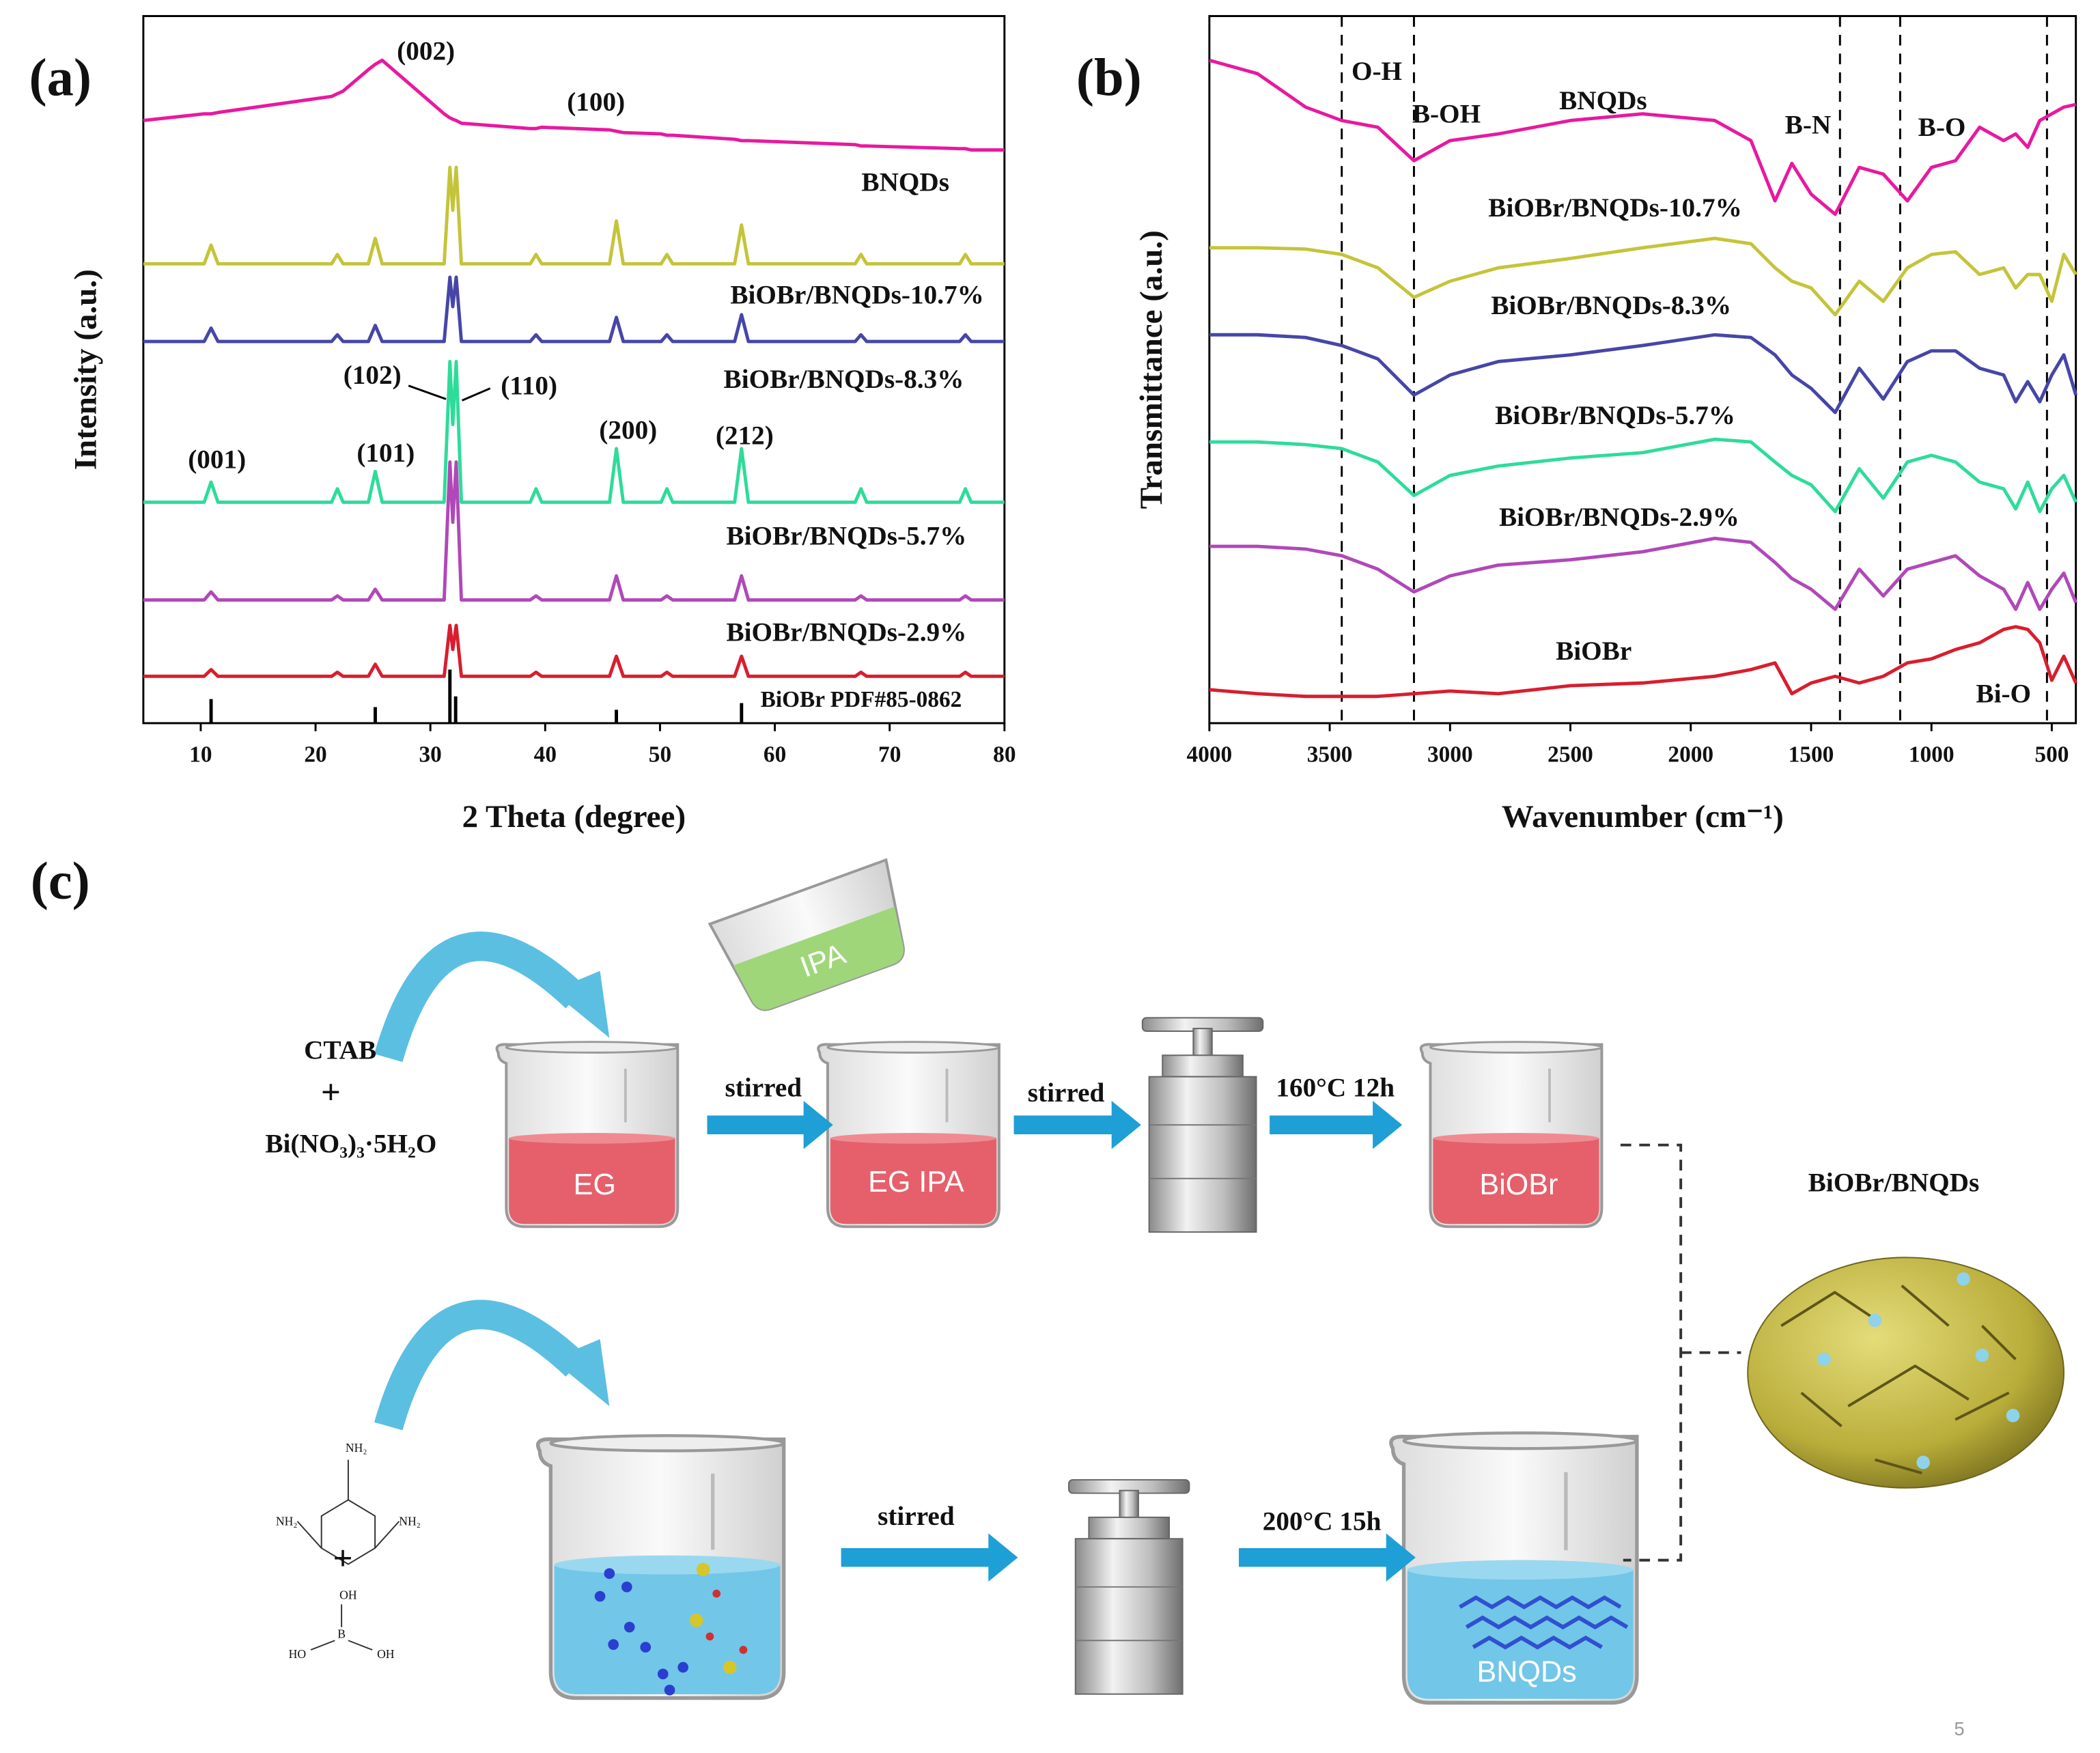 The height and width of the screenshot is (1753, 2100). Describe the element at coordinates (1918, 1371) in the screenshot. I see `dots` at that location.